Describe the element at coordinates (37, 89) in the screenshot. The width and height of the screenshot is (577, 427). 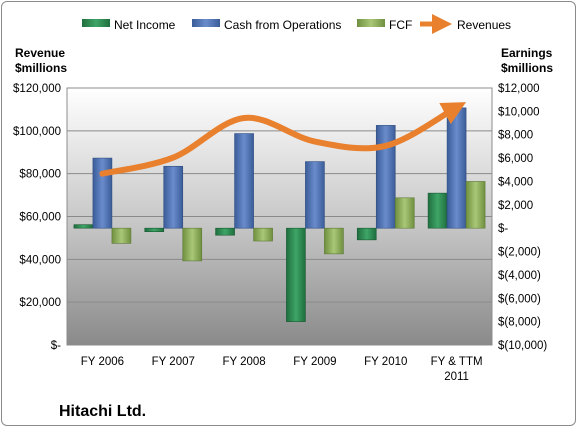
I see `left-axis-tick-label: $120,000` at that location.